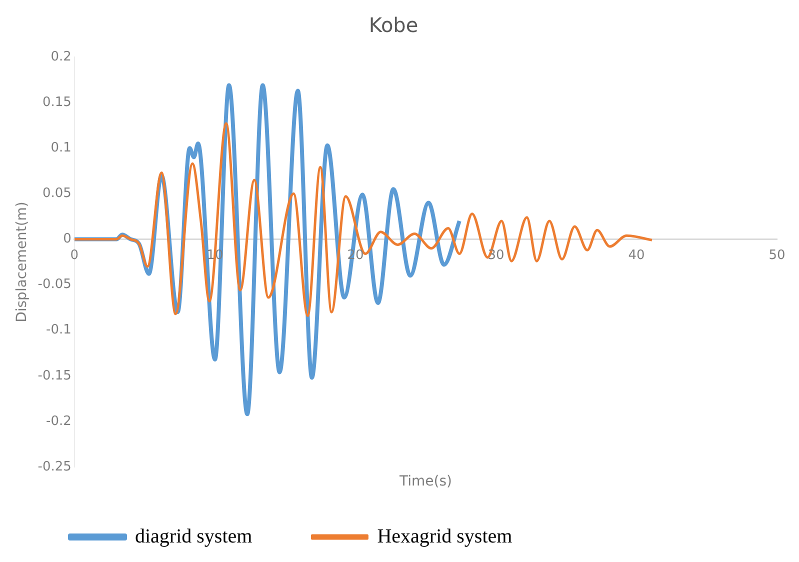 The height and width of the screenshot is (562, 799). I want to click on legend-label: diagrid system, so click(194, 536).